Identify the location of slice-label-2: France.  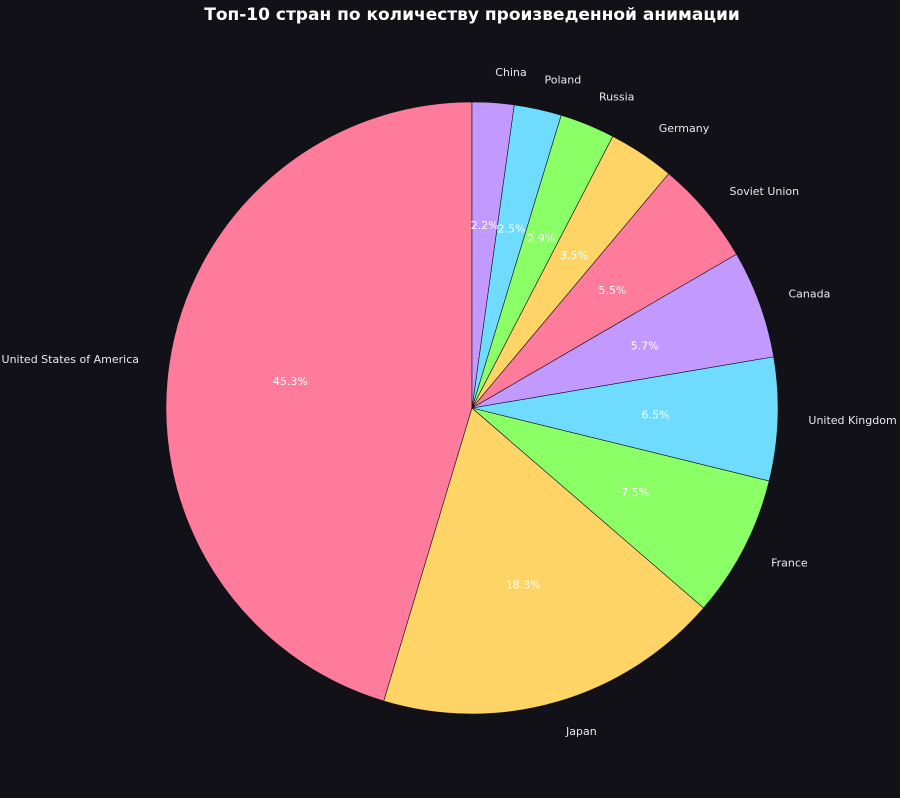
(789, 562).